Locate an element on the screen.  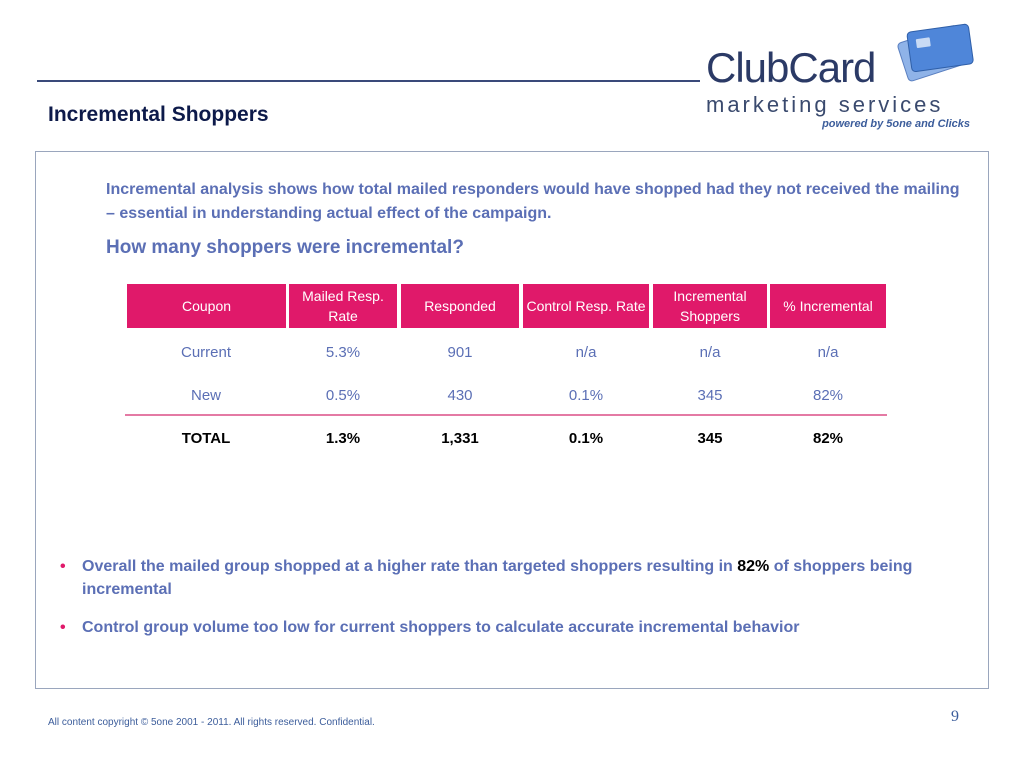
table-cell: 430 is located at coordinates (460, 395).